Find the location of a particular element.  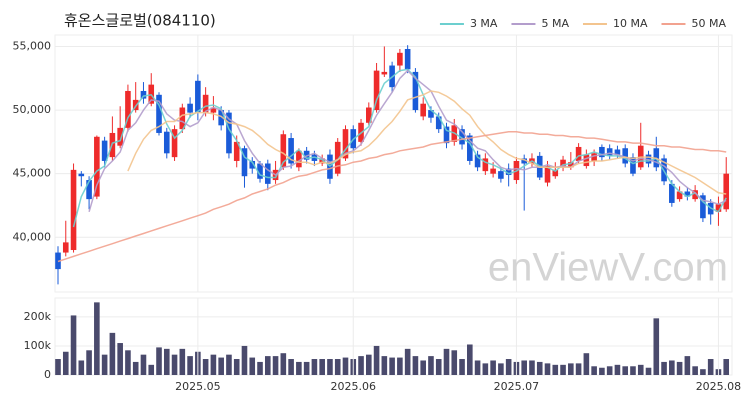

x-tick-label: 2025.07 is located at coordinates (517, 386).